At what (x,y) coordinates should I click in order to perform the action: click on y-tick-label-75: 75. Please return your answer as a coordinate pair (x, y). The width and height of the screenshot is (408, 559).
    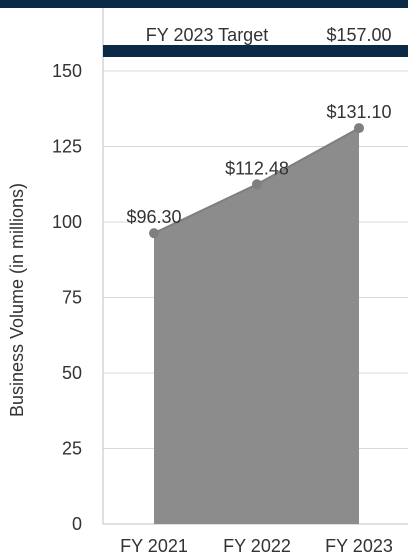
    Looking at the image, I should click on (72, 298).